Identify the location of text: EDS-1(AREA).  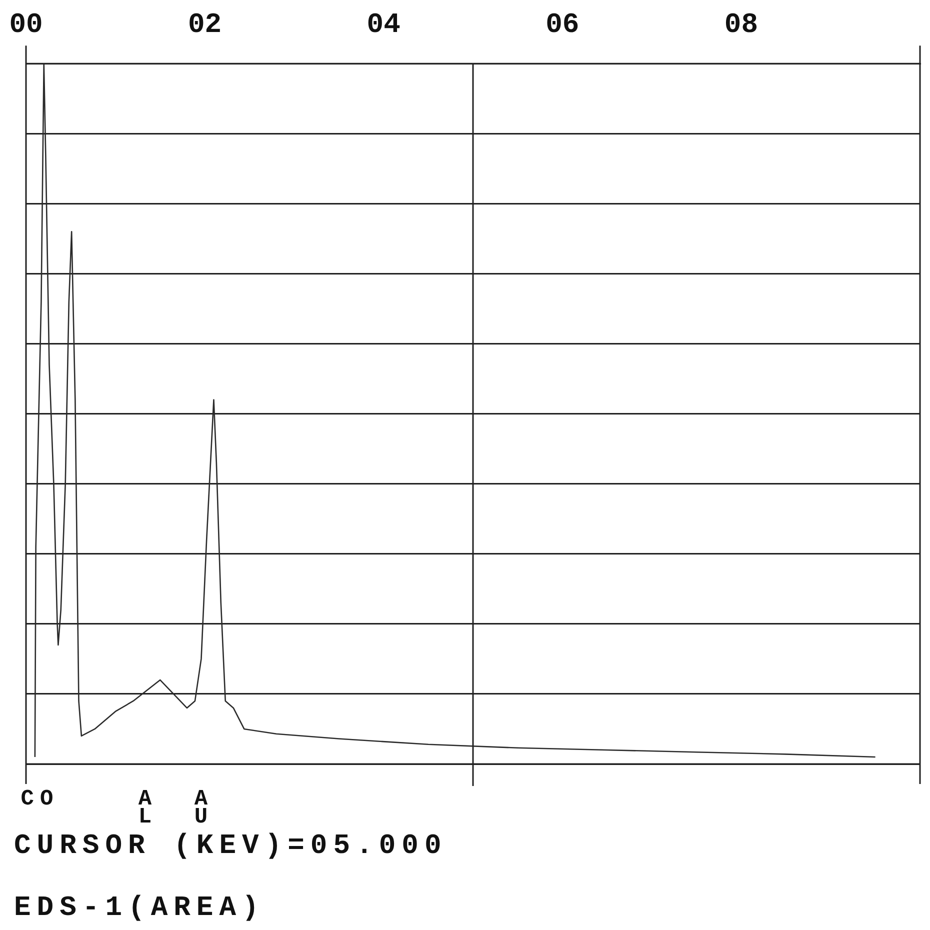
(139, 908).